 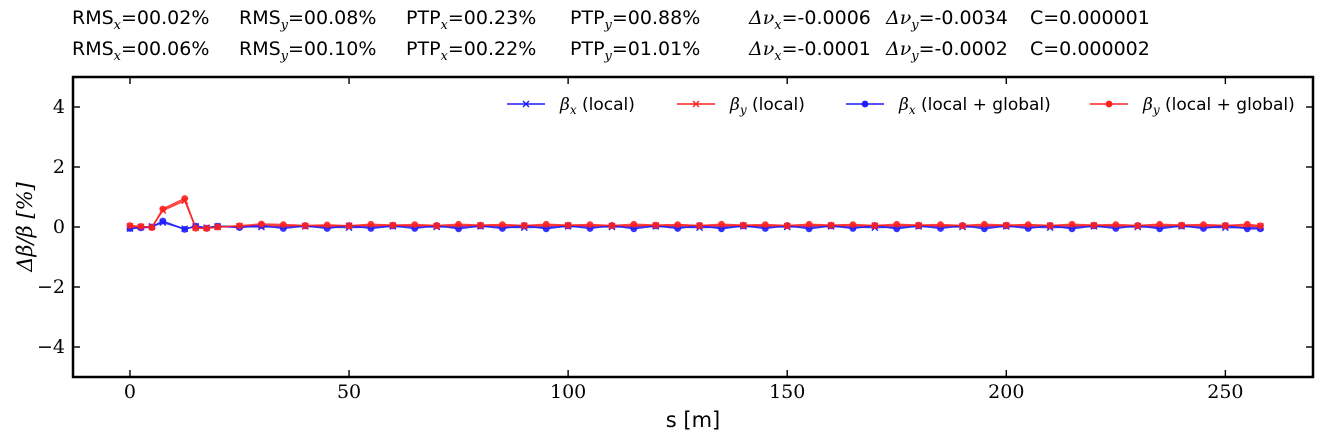 I want to click on x-tick-label: 250, so click(x=1225, y=392).